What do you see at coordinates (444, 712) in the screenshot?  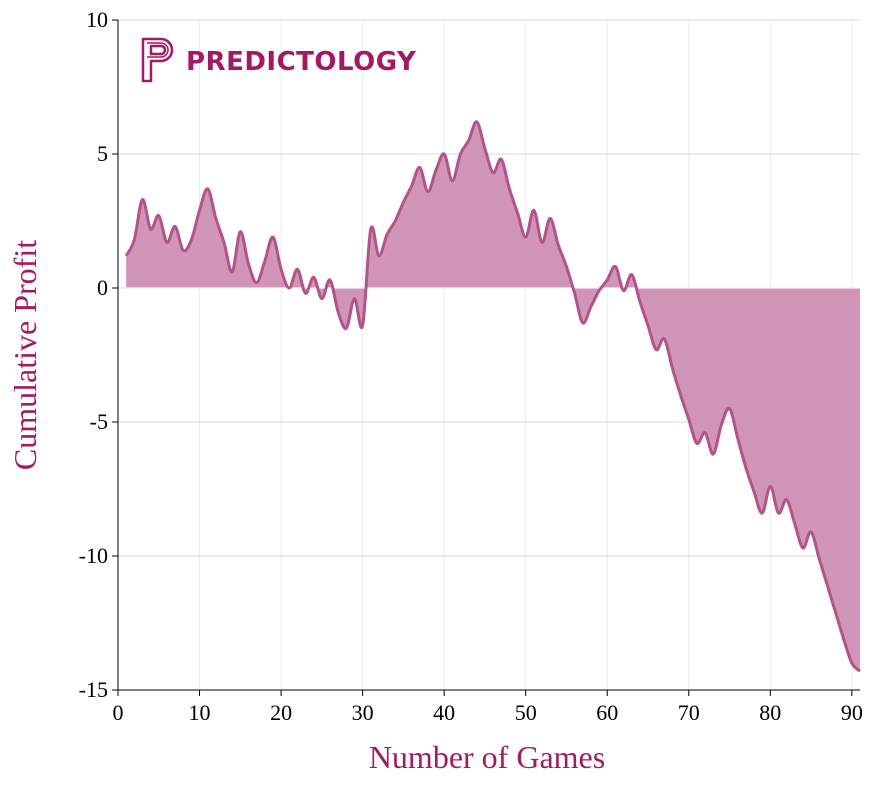 I see `x-tick-label: 40` at bounding box center [444, 712].